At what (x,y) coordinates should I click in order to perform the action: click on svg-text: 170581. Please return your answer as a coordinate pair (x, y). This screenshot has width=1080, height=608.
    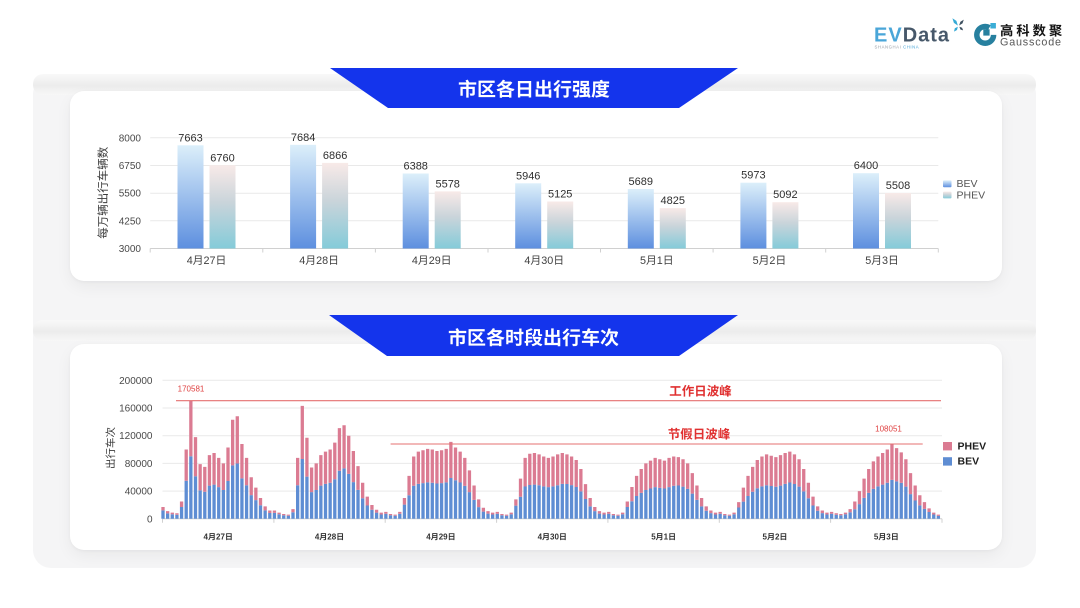
    Looking at the image, I should click on (191, 389).